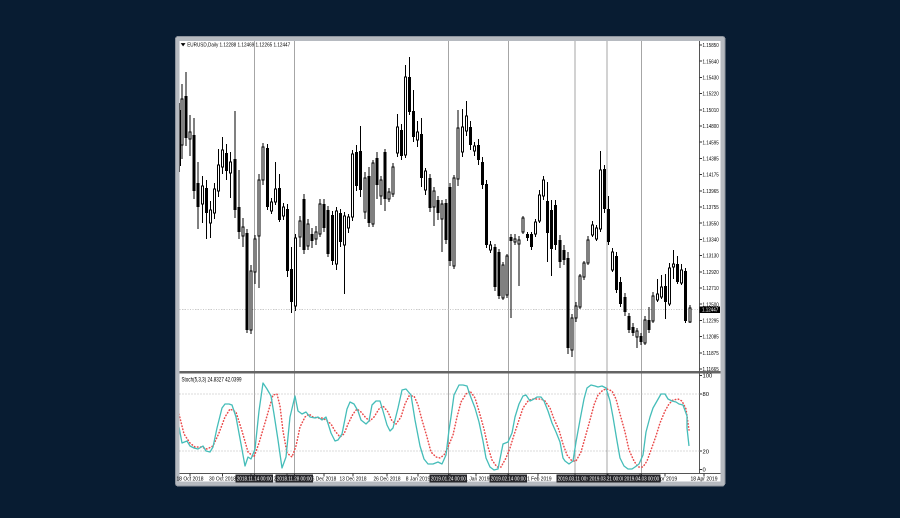  Describe the element at coordinates (324, 479) in the screenshot. I see `svg-text: 6 Dec 2018` at that location.